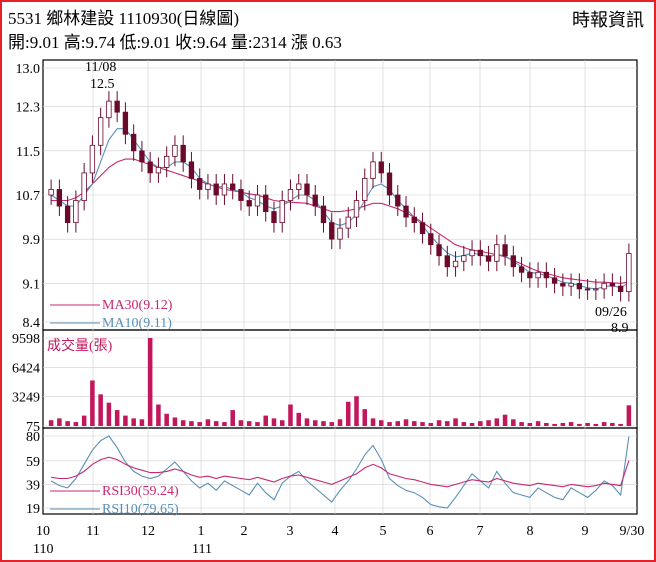 This screenshot has width=656, height=562. What do you see at coordinates (28, 152) in the screenshot?
I see `price-y-tick: 11.5` at bounding box center [28, 152].